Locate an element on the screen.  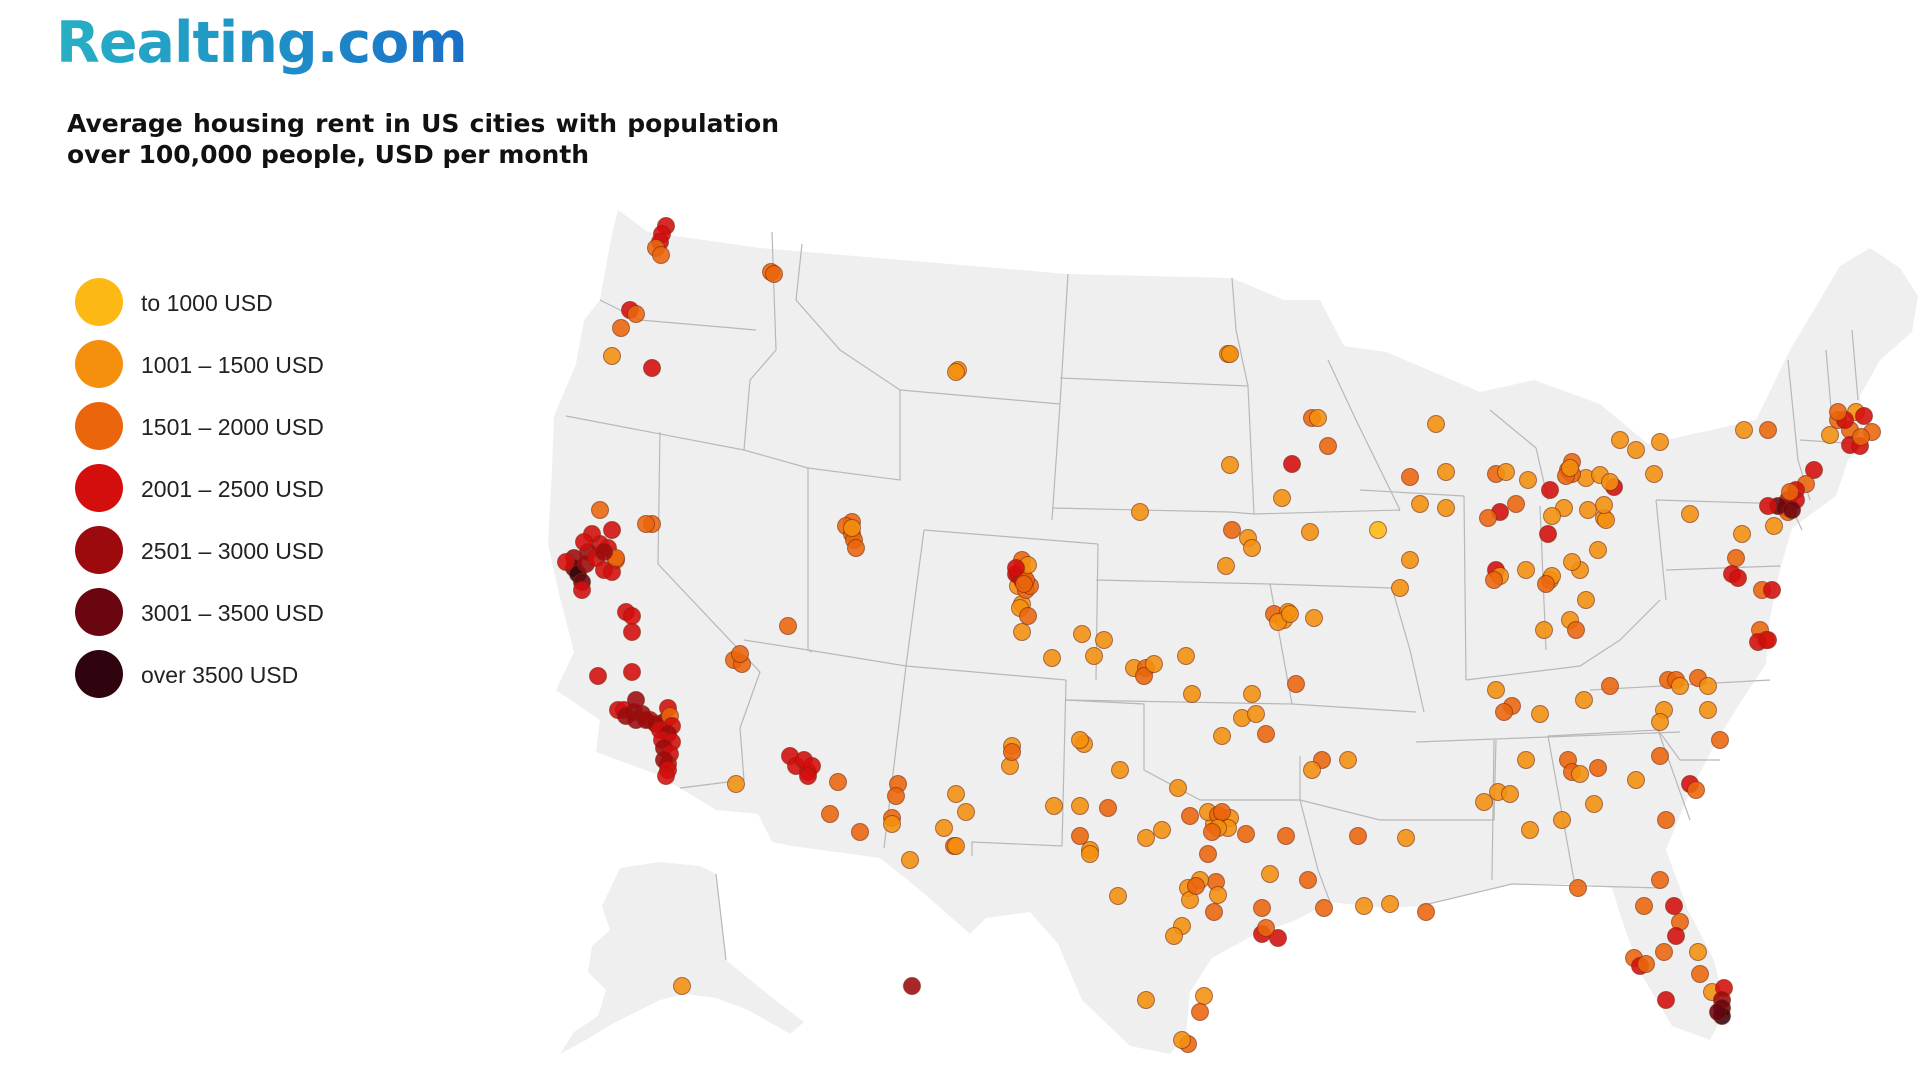
legend-label: 2501 – 3000 USD is located at coordinates (232, 551).